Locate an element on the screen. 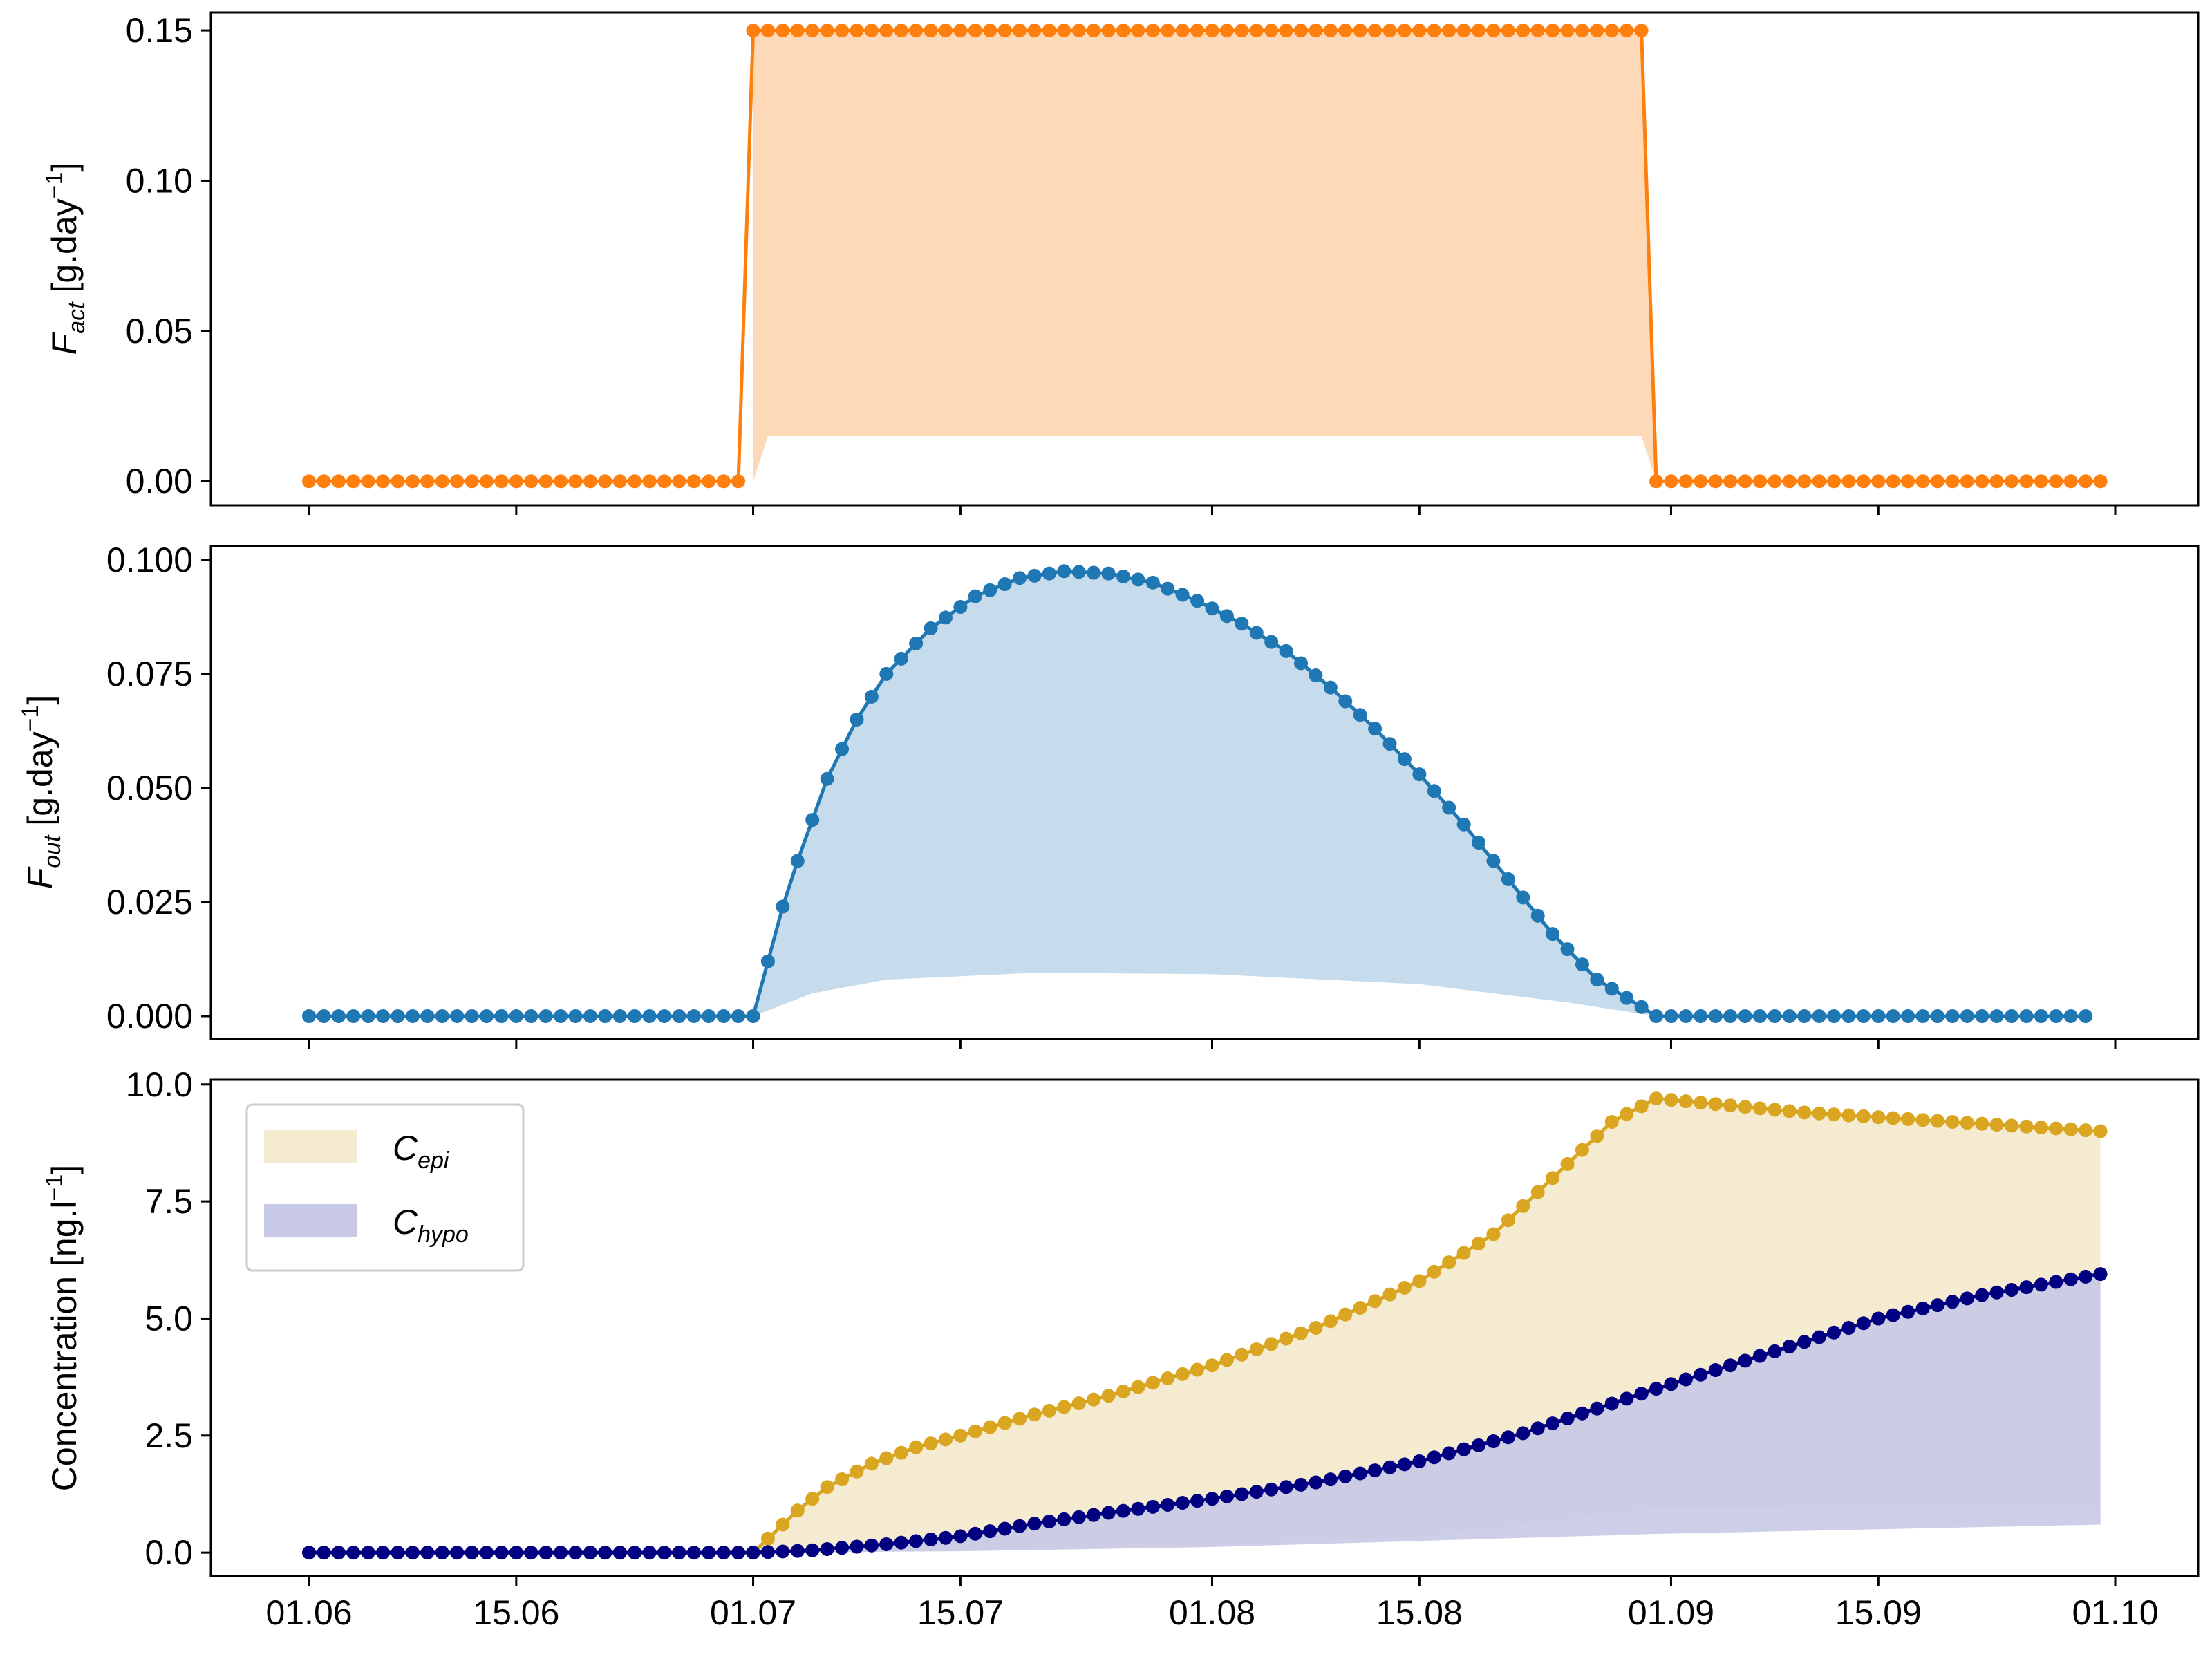 This screenshot has height=1659, width=2212. panel-f-act-ylabel: Fact [g.day−1] is located at coordinates (65, 258).